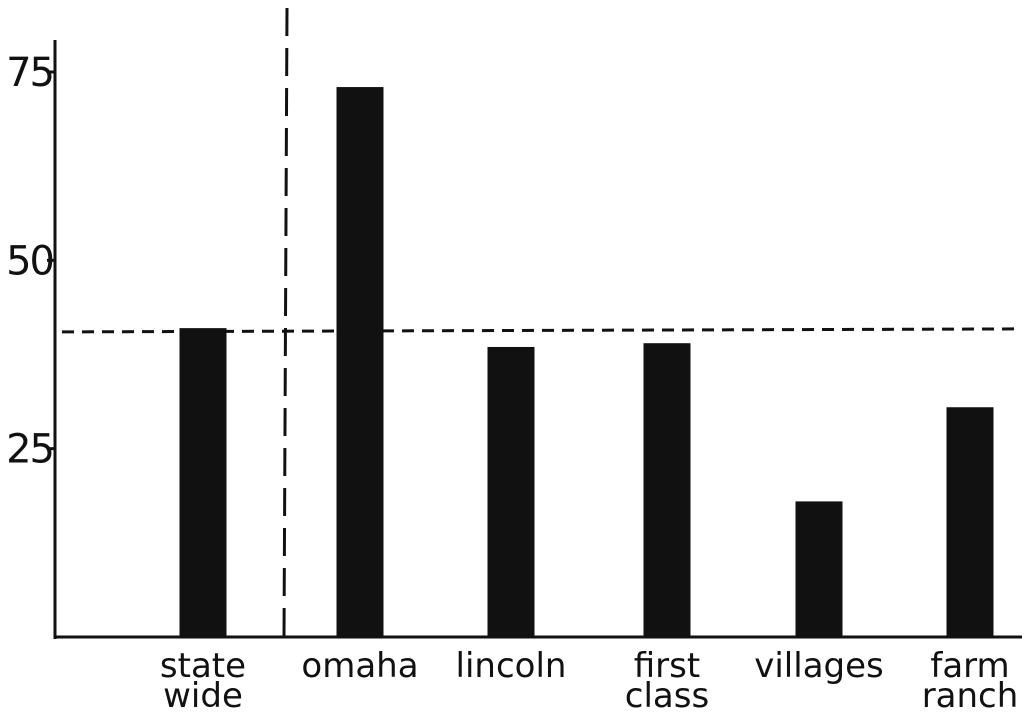 The image size is (1030, 716). Describe the element at coordinates (667, 666) in the screenshot. I see `category-label: first` at that location.